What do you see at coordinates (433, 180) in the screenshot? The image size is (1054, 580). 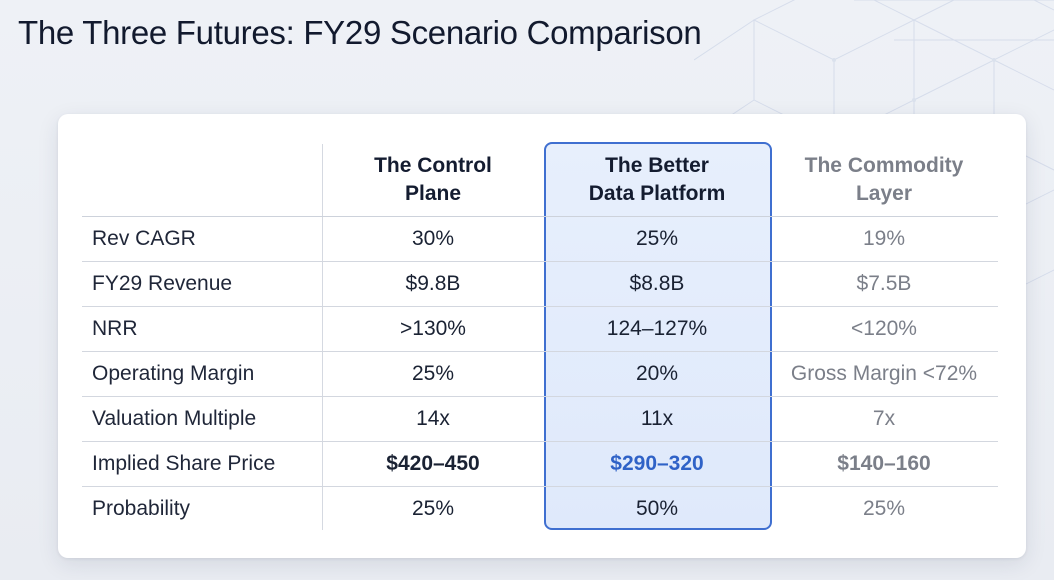 I see `header-control-plane: The Control Plane` at bounding box center [433, 180].